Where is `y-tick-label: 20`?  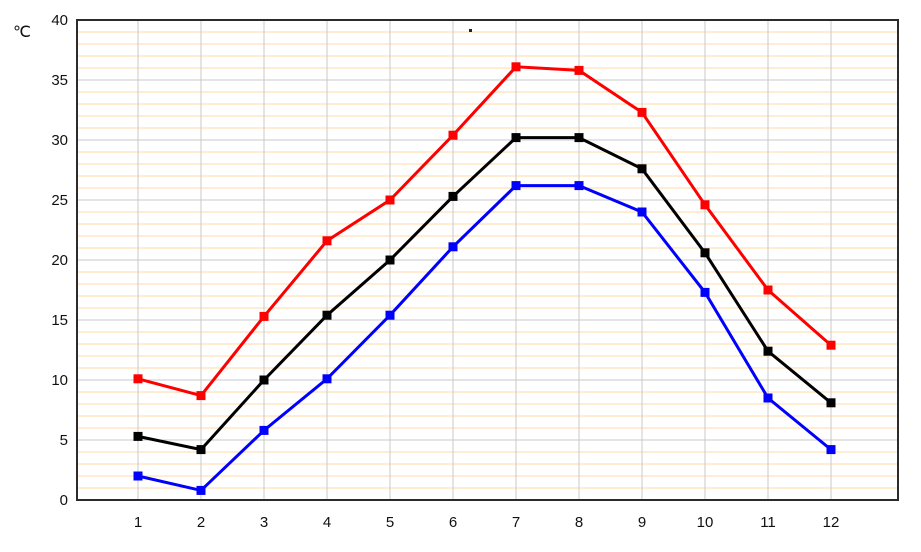 y-tick-label: 20 is located at coordinates (59, 260).